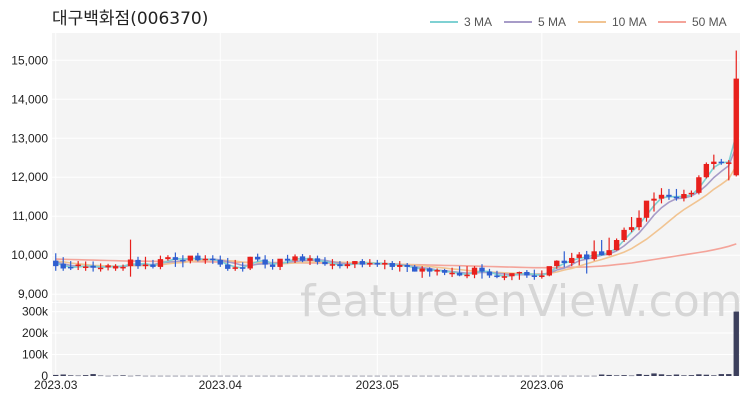 This screenshot has height=400, width=750. What do you see at coordinates (33, 294) in the screenshot?
I see `price-tick-label: 9,000` at bounding box center [33, 294].